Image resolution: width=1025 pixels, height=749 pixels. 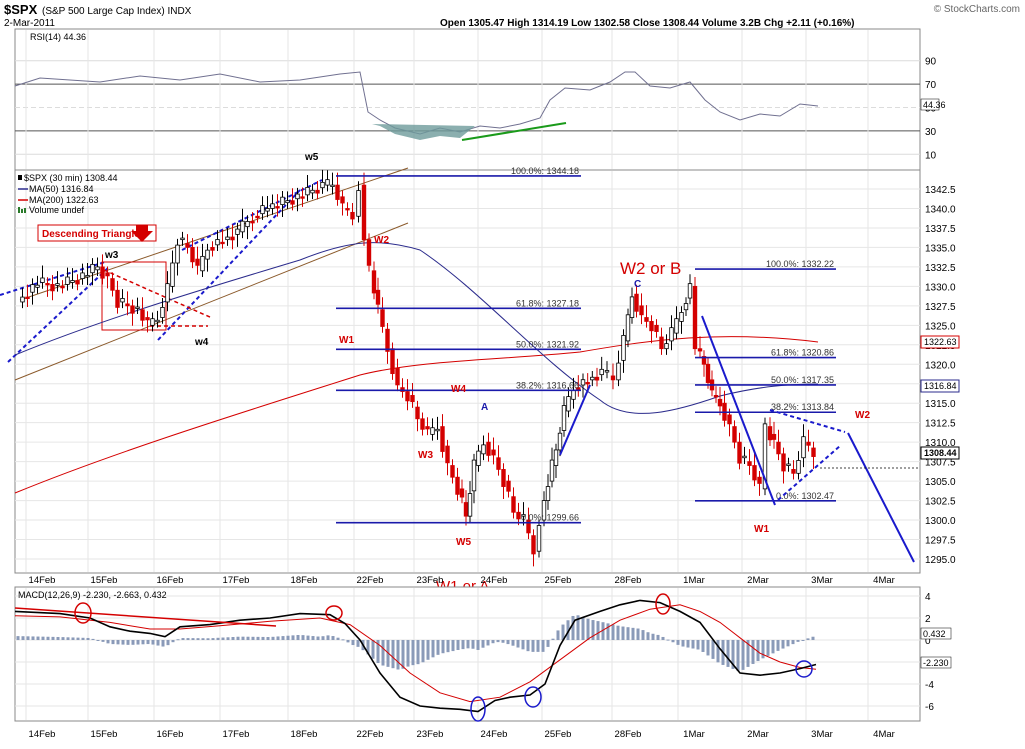 I want to click on price-tick-label: 1312.5, so click(x=940, y=424).